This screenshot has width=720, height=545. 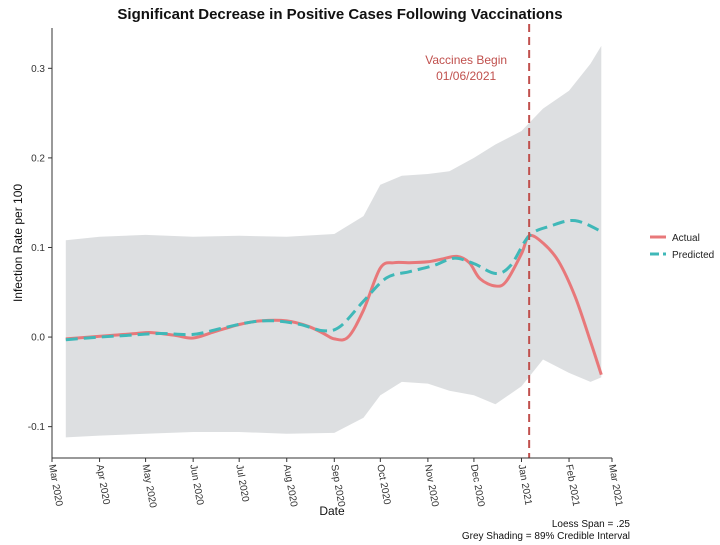 I want to click on y-tick-label: 0.2, so click(x=38, y=158).